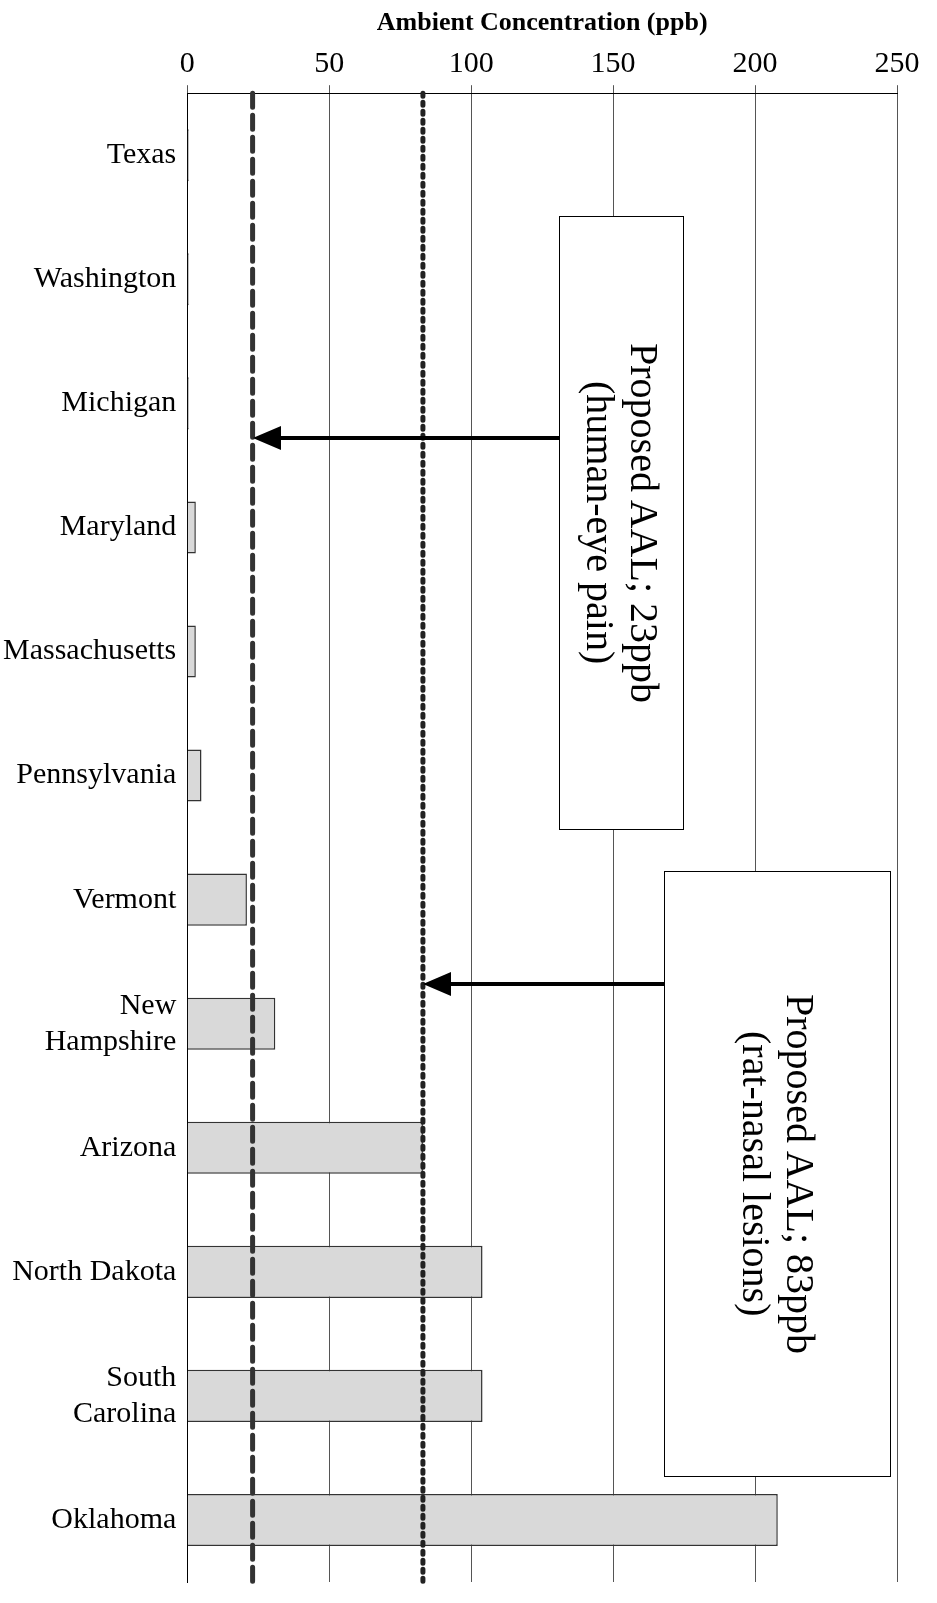  I want to click on y-tick-label: Vermont, so click(124, 897).